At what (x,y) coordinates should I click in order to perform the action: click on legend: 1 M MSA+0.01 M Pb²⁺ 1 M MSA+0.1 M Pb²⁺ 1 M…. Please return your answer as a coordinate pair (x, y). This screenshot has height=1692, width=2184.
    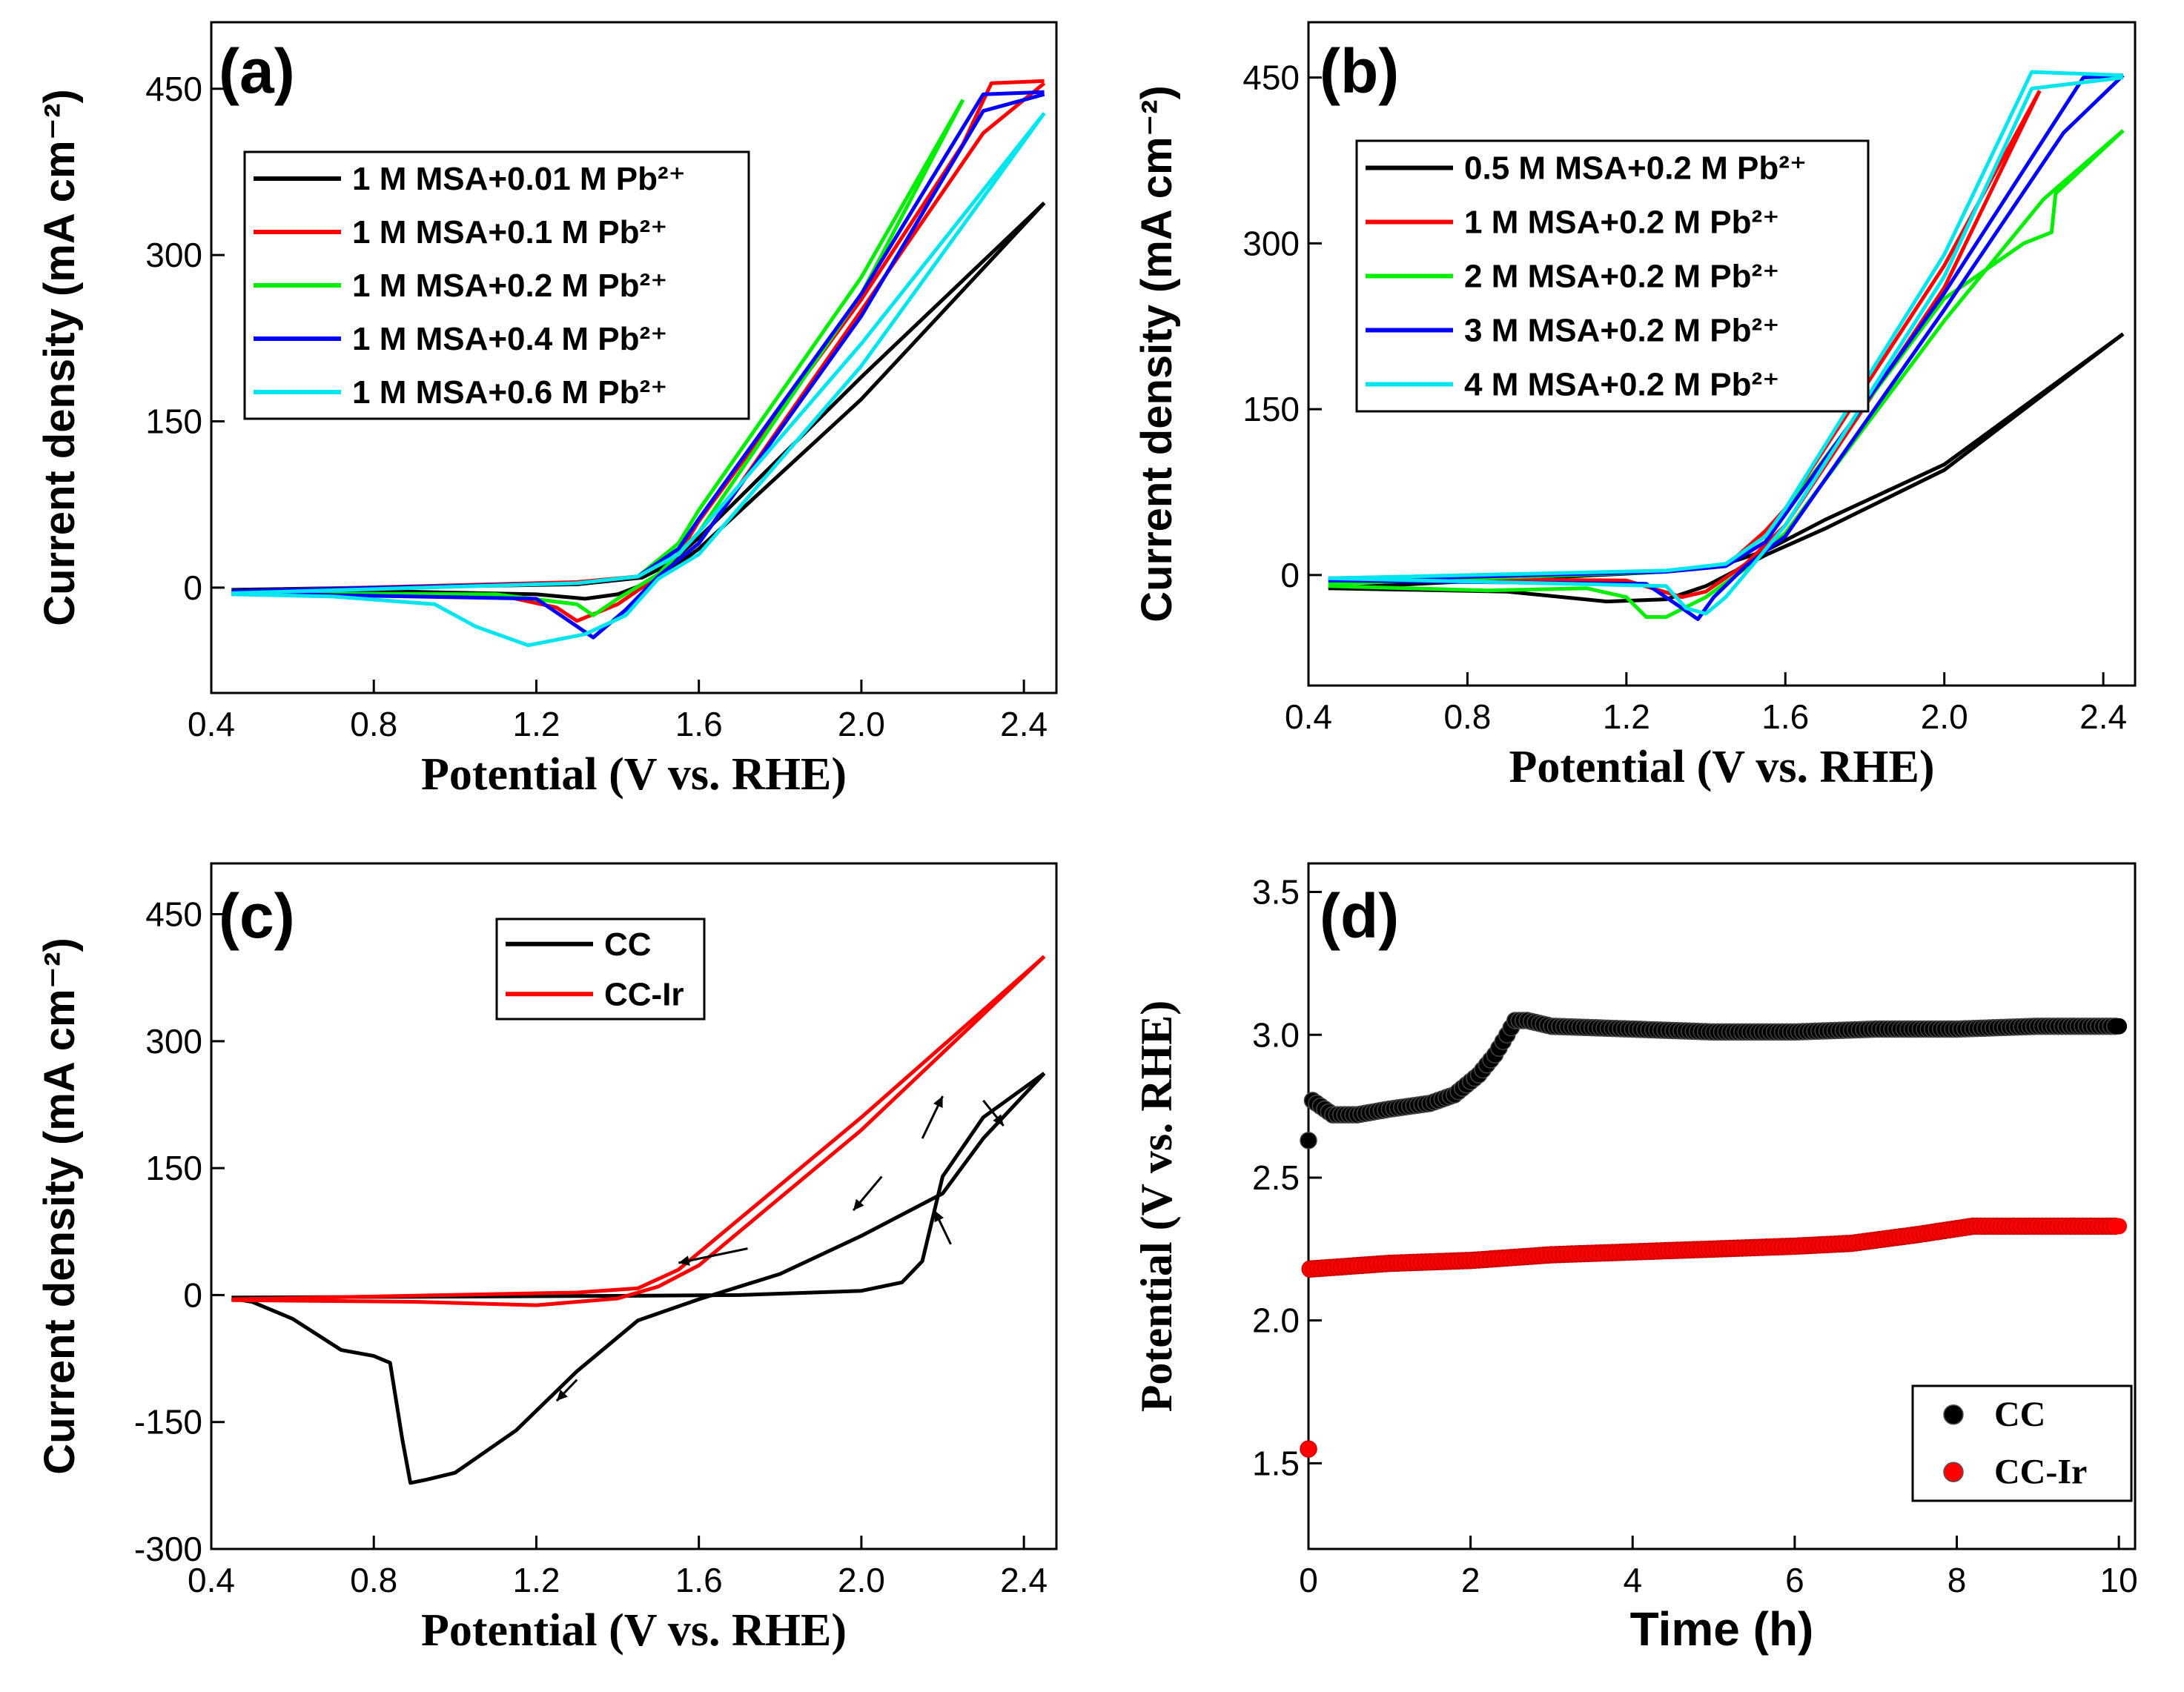
    Looking at the image, I should click on (497, 285).